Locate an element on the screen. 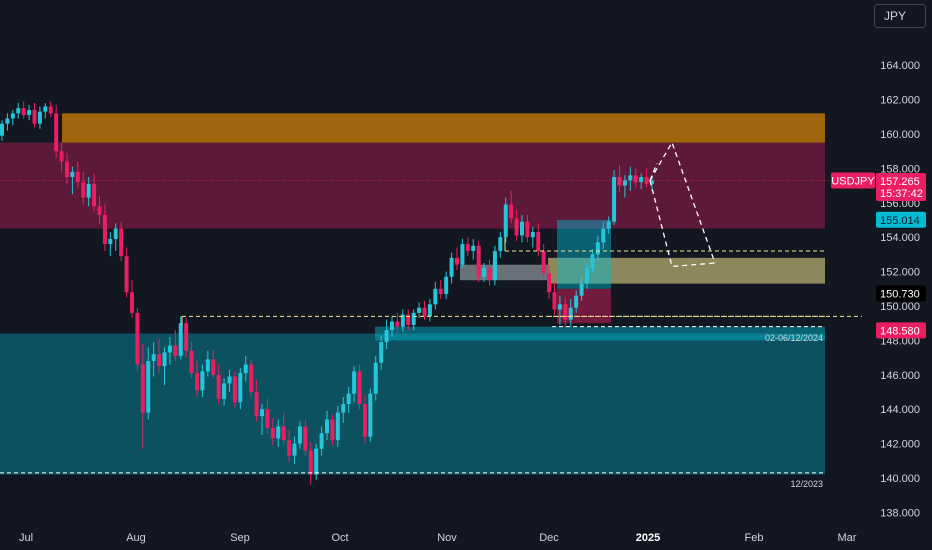  time-tick-label: Nov is located at coordinates (447, 538).